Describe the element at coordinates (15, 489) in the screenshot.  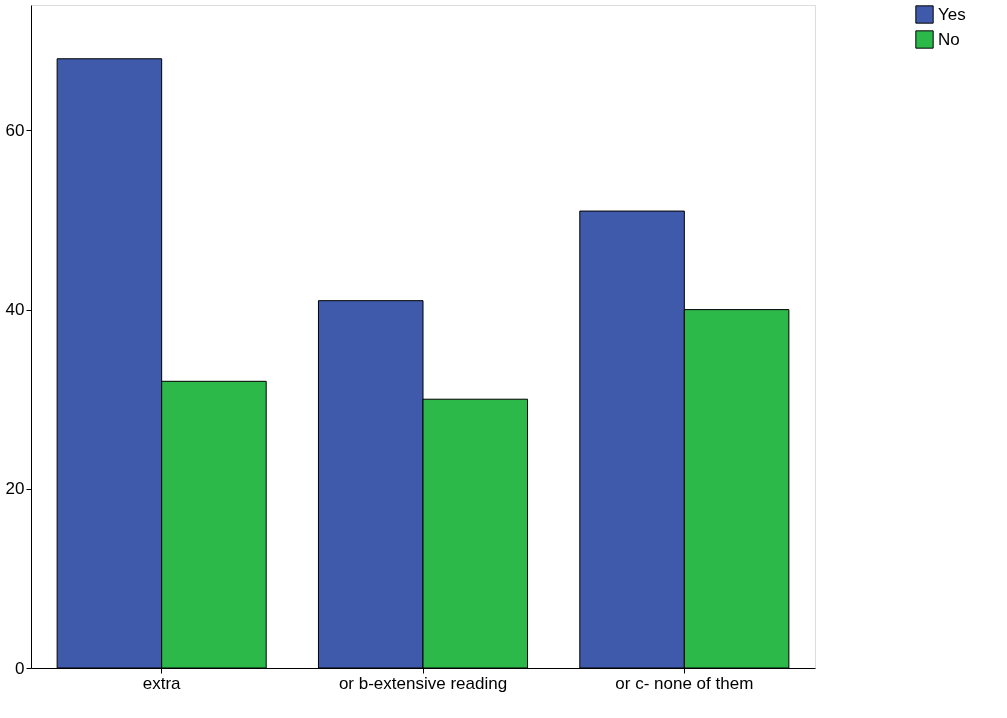
I see `y-tick-label: 20` at that location.